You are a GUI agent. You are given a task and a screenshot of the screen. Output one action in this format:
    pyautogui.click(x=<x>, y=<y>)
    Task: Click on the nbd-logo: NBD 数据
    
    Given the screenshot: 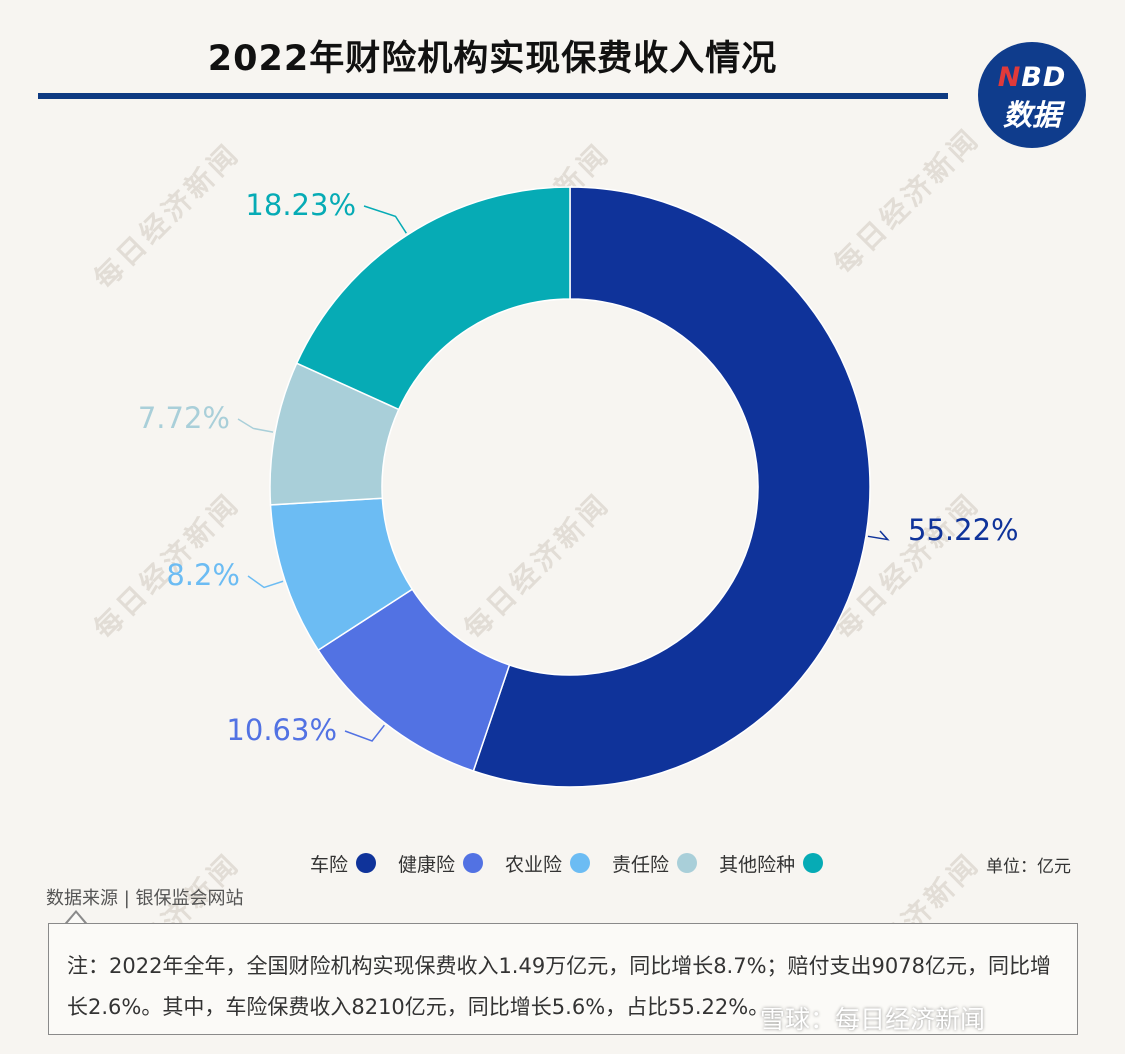 What is the action you would take?
    pyautogui.click(x=1032, y=95)
    